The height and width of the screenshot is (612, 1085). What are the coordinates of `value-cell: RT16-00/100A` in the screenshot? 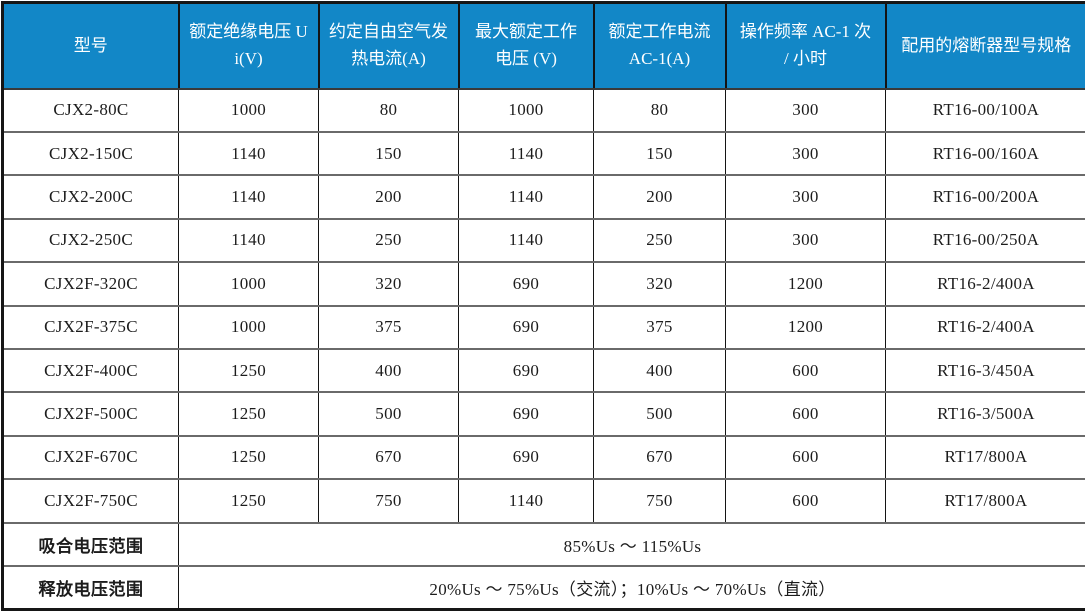 It's located at (985, 109).